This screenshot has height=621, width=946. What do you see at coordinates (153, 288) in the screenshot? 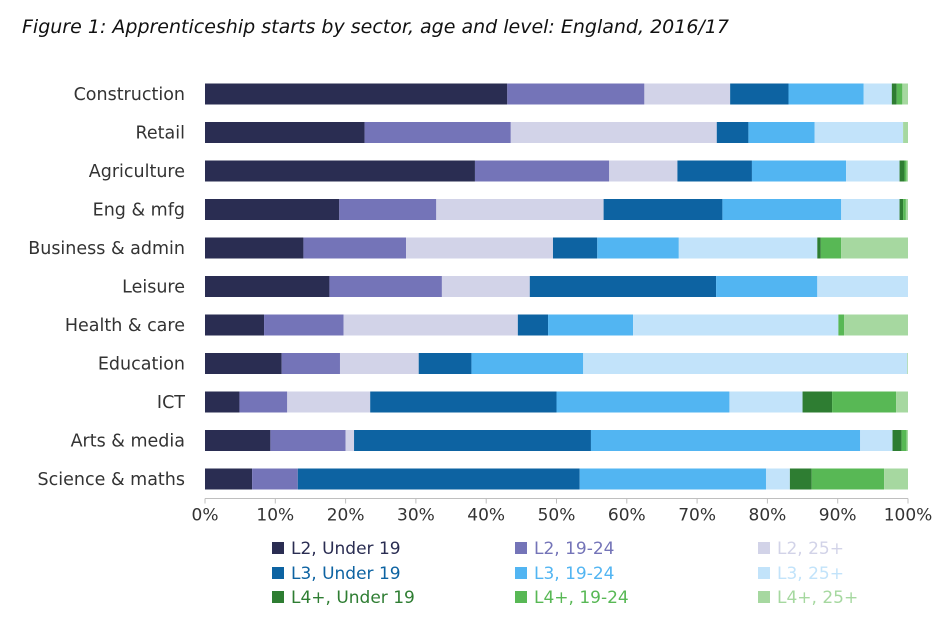
I see `category-label-leisure: Leisure` at bounding box center [153, 288].